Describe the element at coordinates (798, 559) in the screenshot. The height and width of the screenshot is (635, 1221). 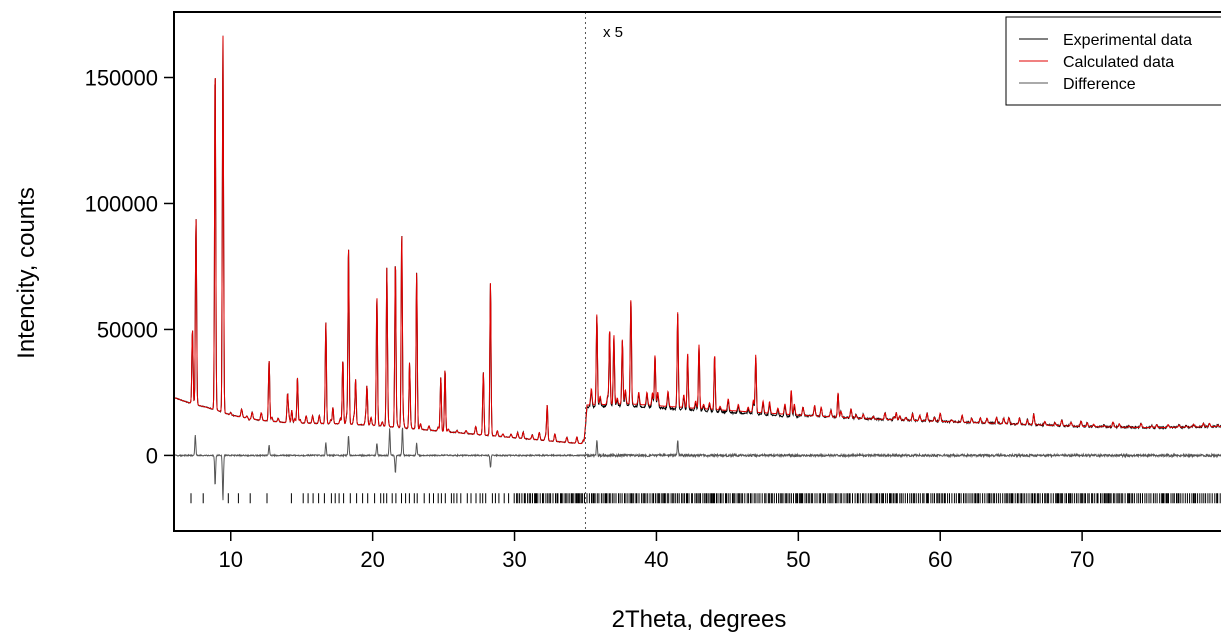
I see `x-tick-label-50: 50` at that location.